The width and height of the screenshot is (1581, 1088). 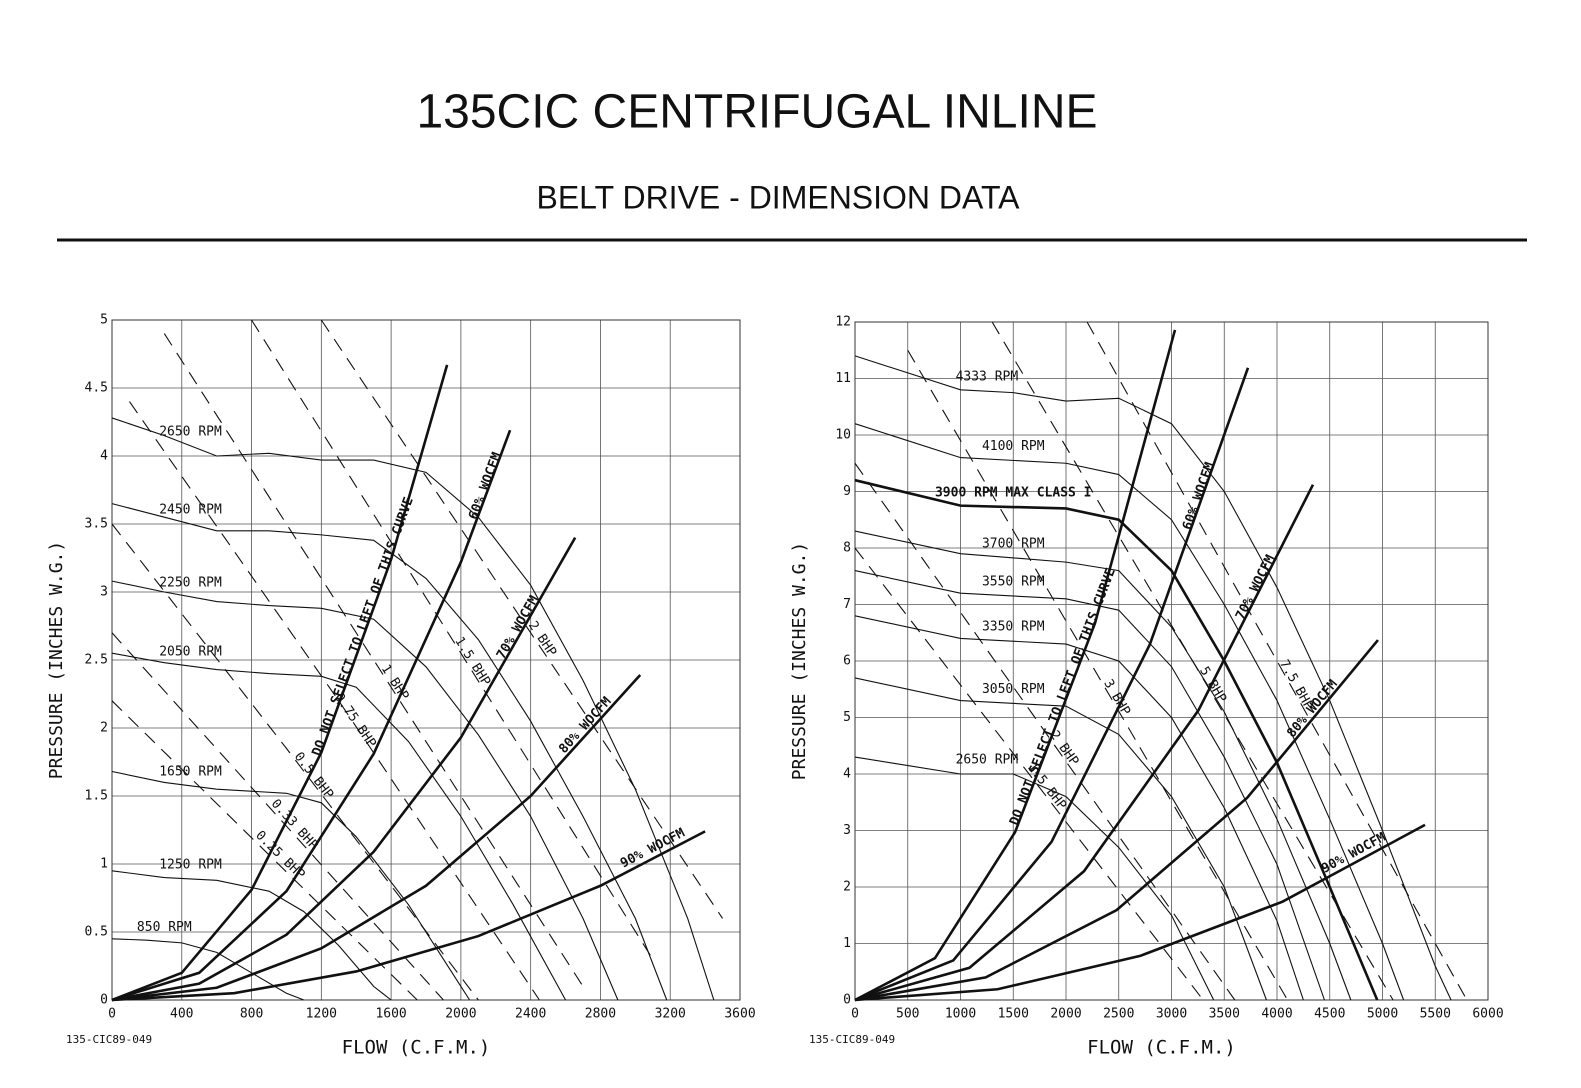 What do you see at coordinates (1296, 684) in the screenshot?
I see `curve-label: 7.5 BHP` at bounding box center [1296, 684].